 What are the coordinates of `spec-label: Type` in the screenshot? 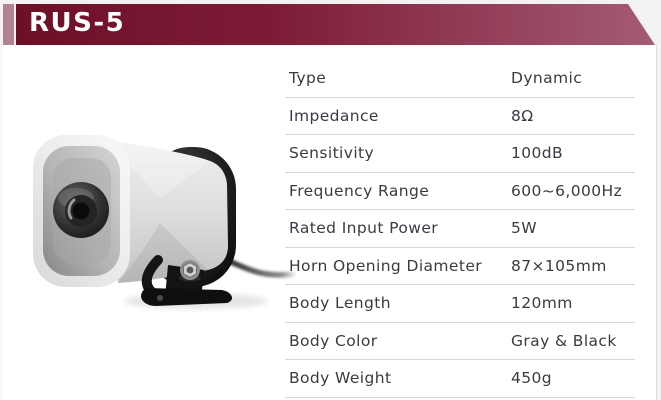 It's located at (308, 78).